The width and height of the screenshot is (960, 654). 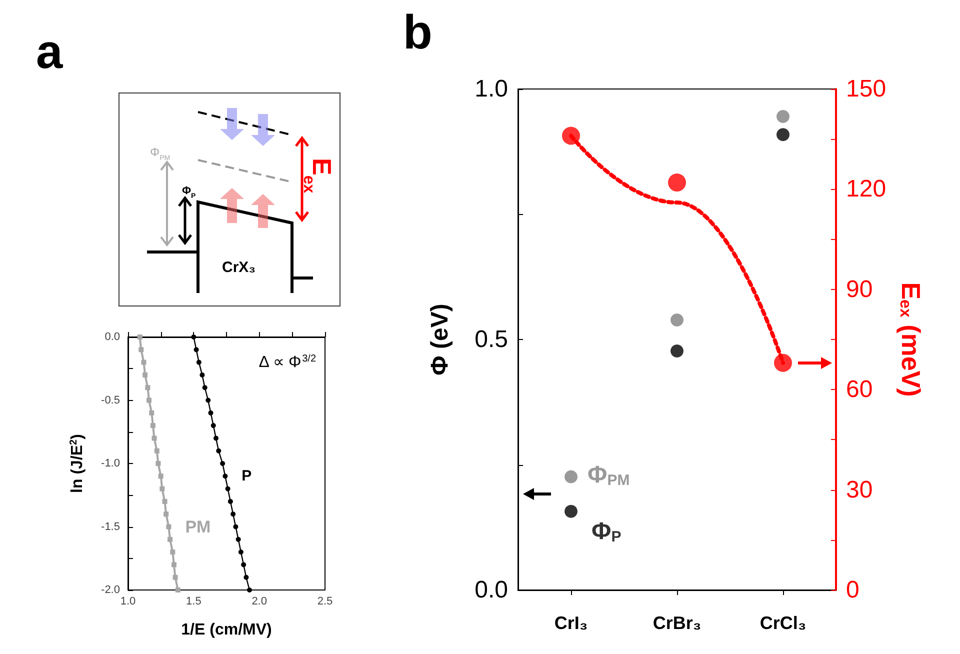 What do you see at coordinates (609, 475) in the screenshot?
I see `series-label: ΦPM` at bounding box center [609, 475].